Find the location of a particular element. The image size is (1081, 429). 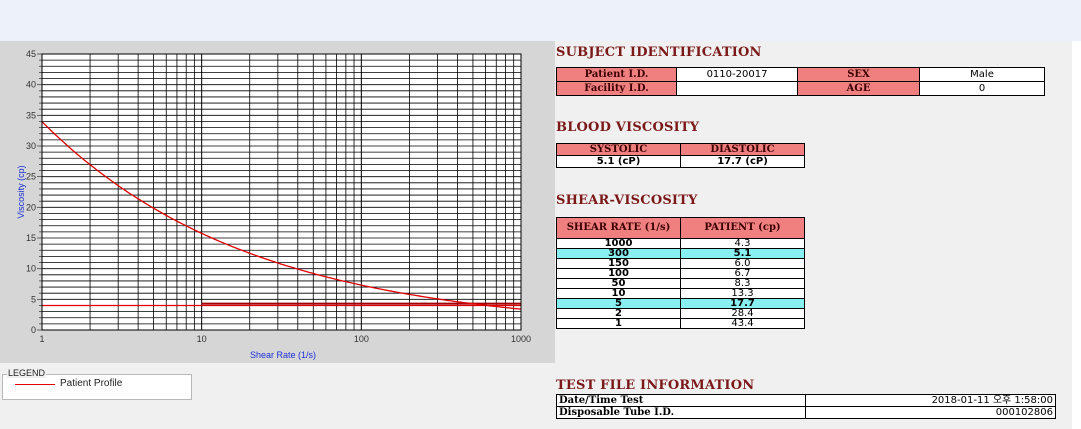

legend-label-patient: Patient Profile is located at coordinates (91, 383).